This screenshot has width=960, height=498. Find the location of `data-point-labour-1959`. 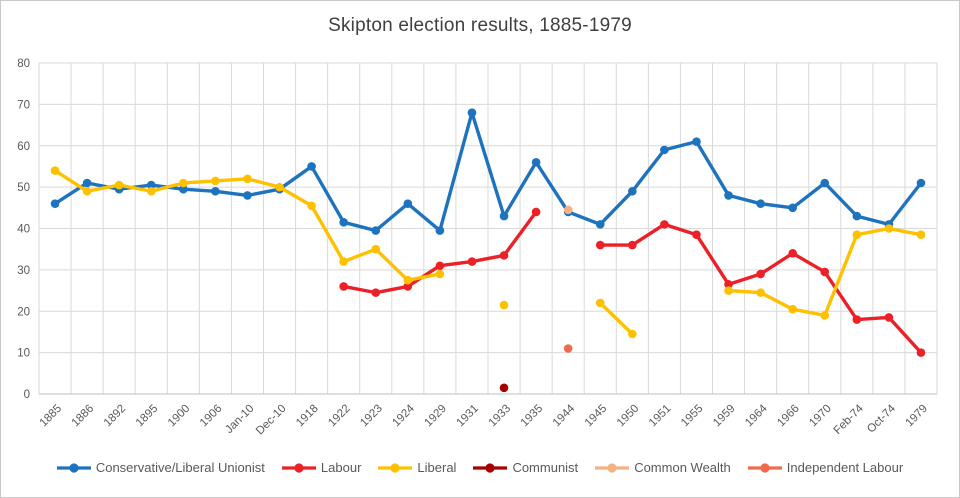

data-point-labour-1959 is located at coordinates (728, 284).